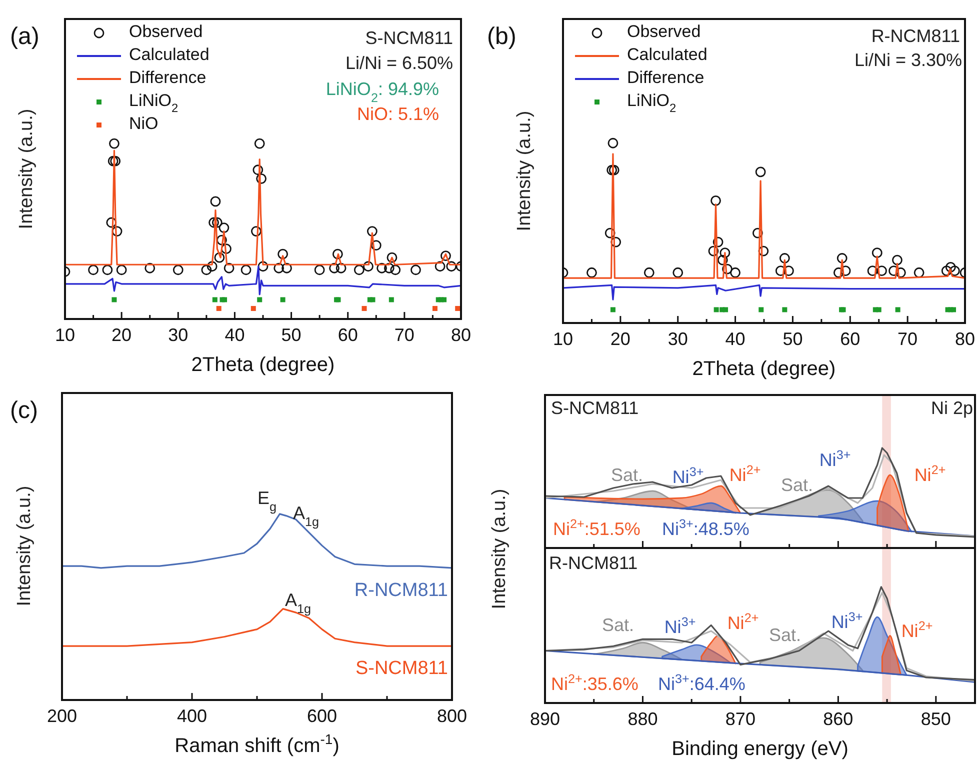  I want to click on x-tick-label: 10, so click(65, 335).